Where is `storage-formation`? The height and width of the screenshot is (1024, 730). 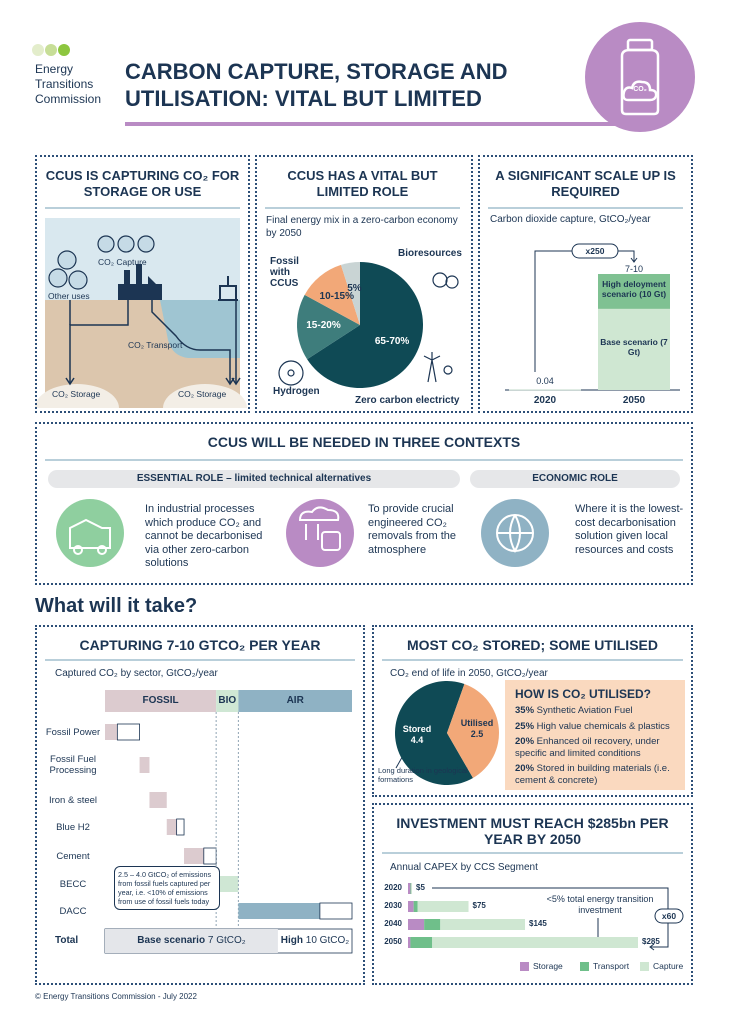 storage-formation is located at coordinates (205, 396).